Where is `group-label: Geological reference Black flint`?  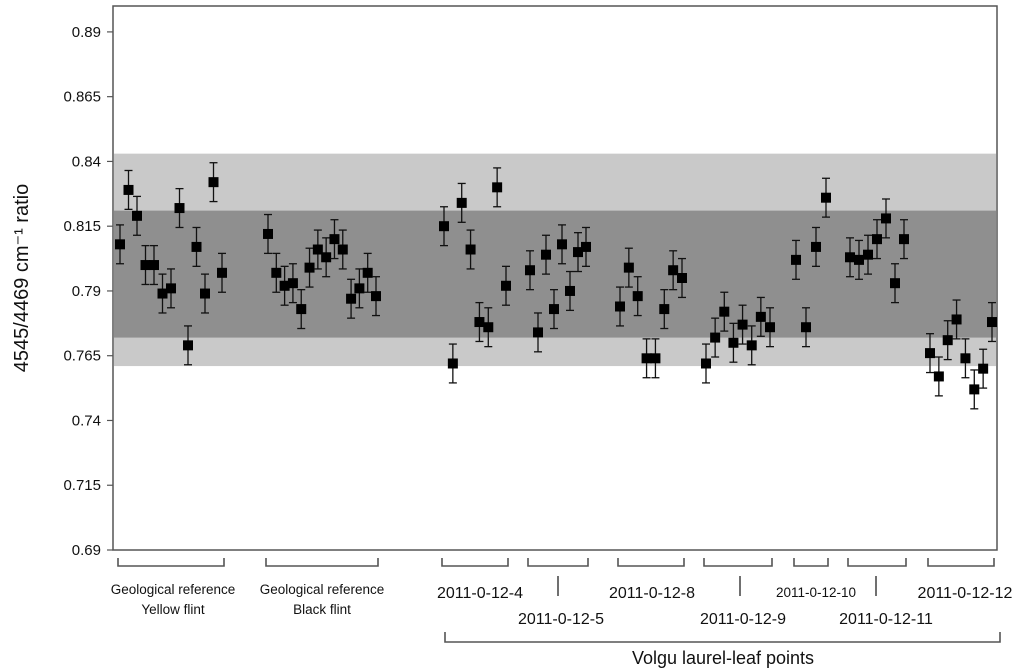 group-label: Geological reference Black flint is located at coordinates (322, 599).